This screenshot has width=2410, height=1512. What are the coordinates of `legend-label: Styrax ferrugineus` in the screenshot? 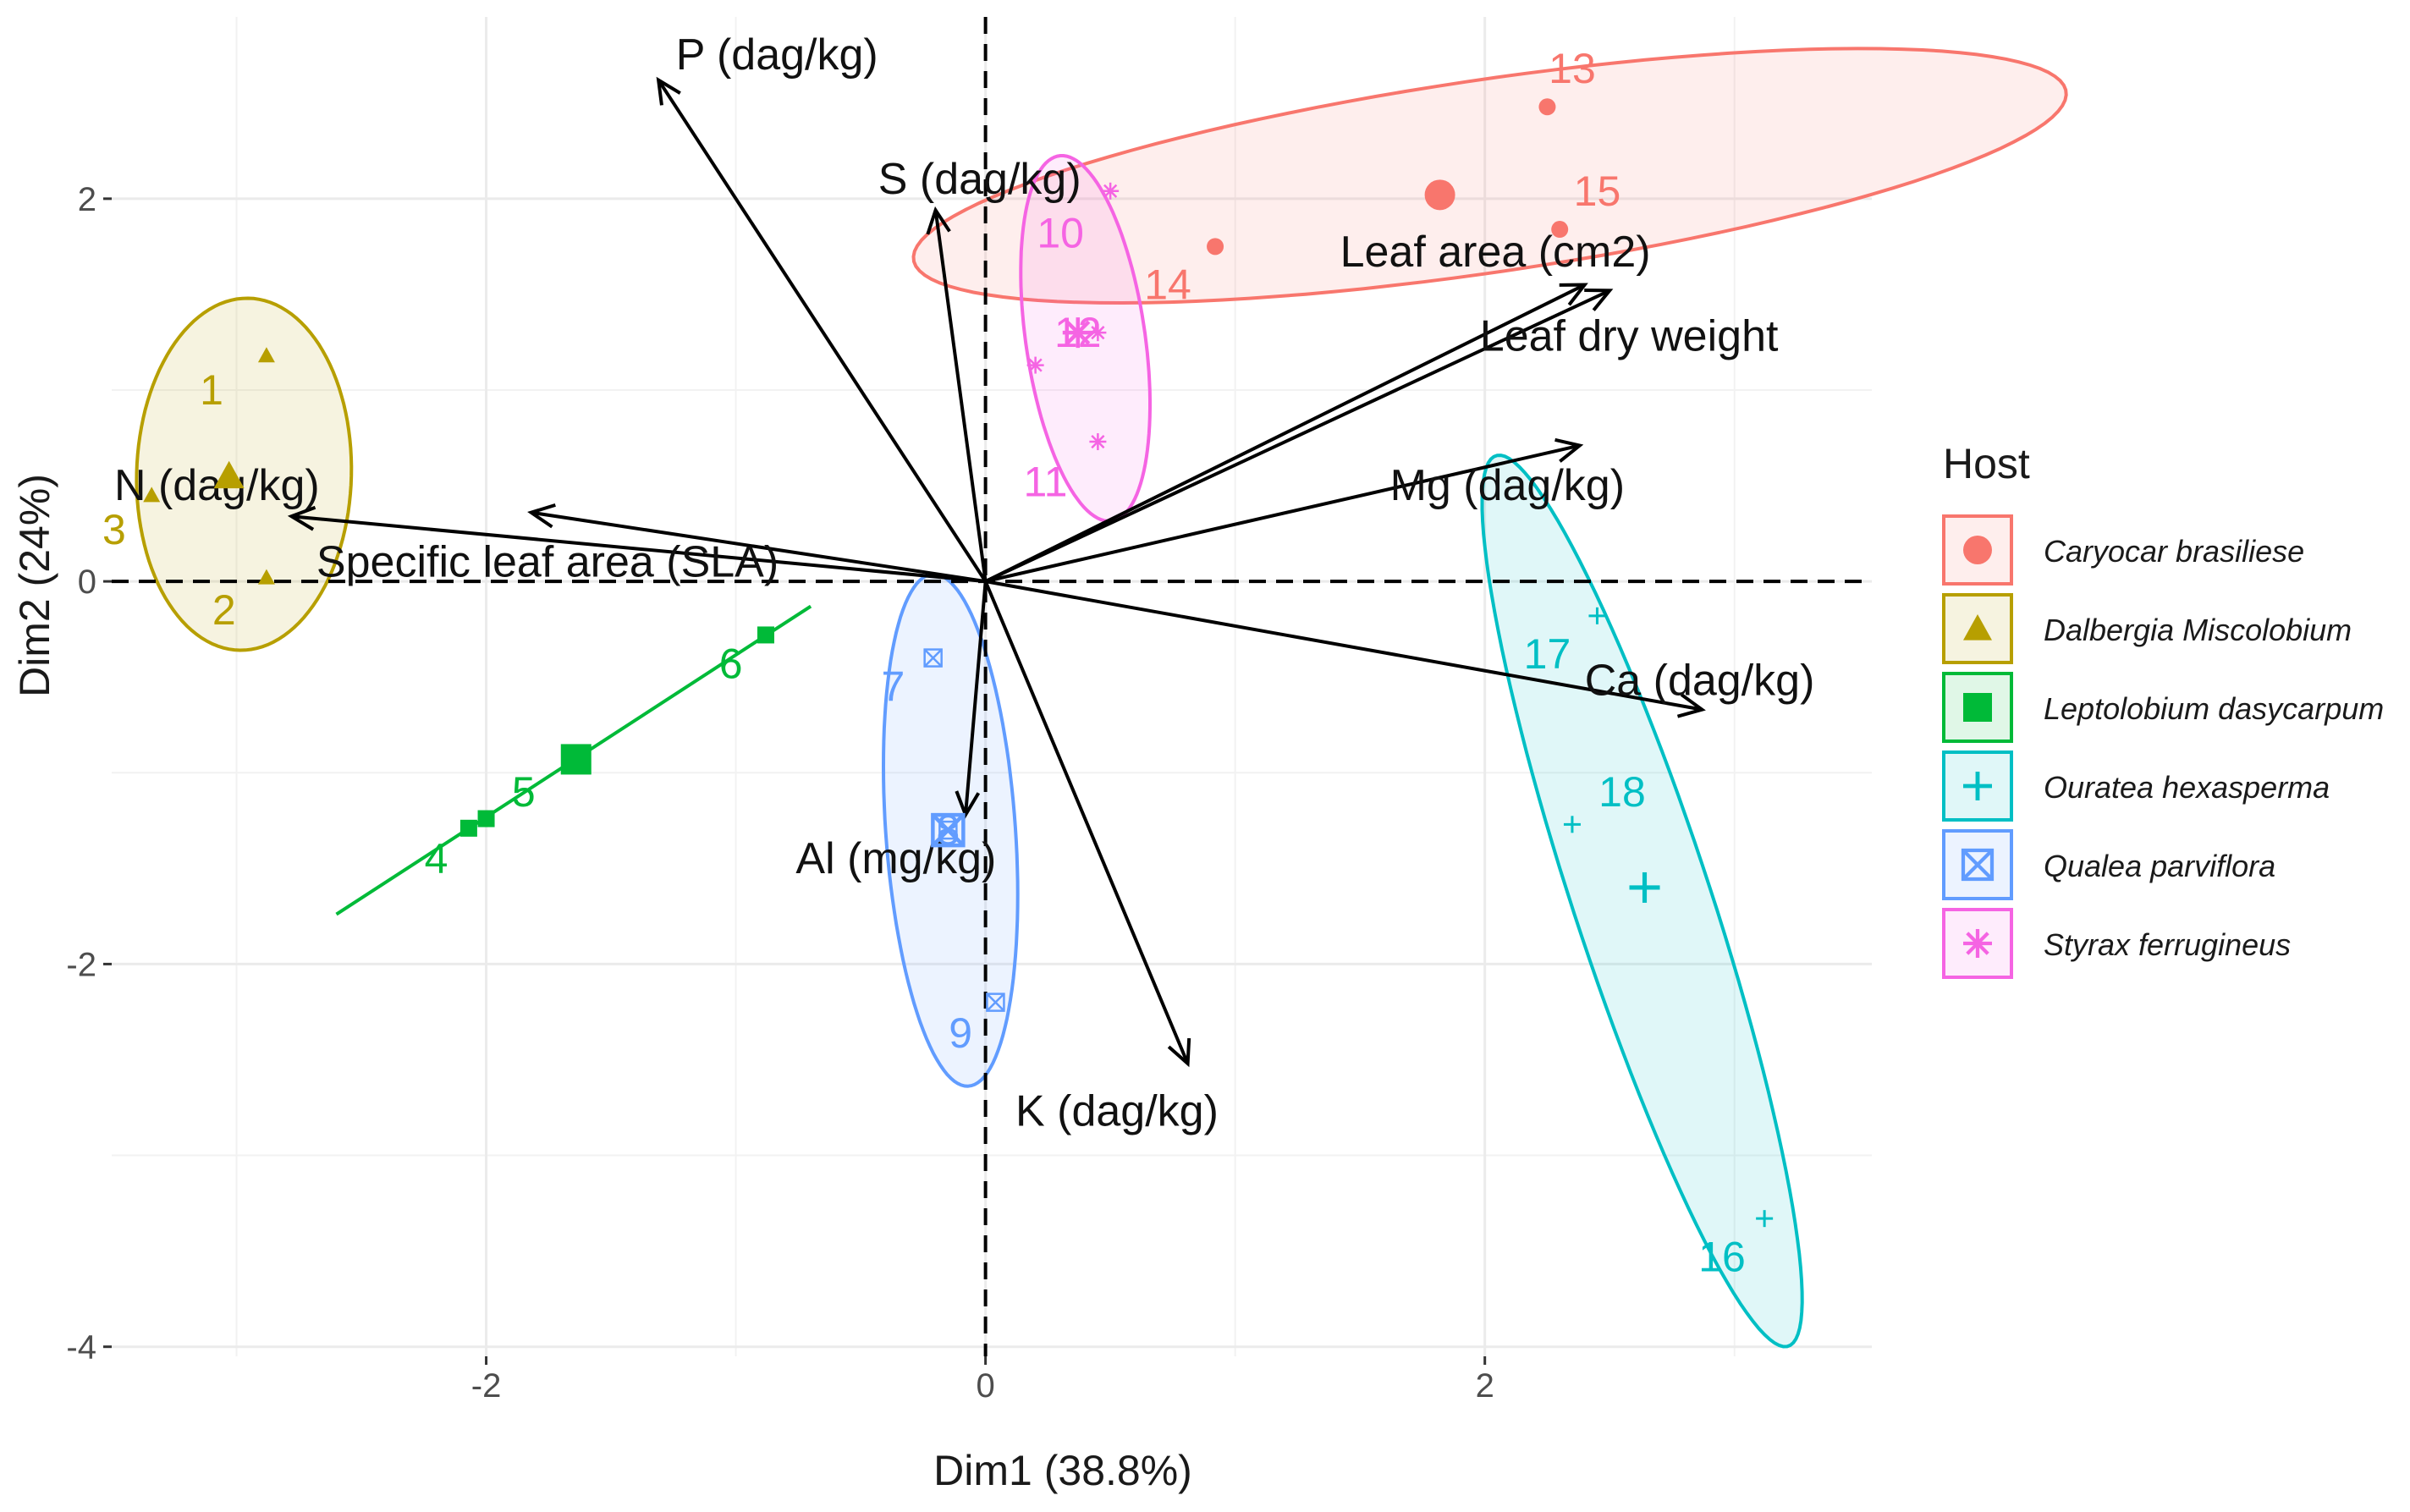 It's located at (2167, 945).